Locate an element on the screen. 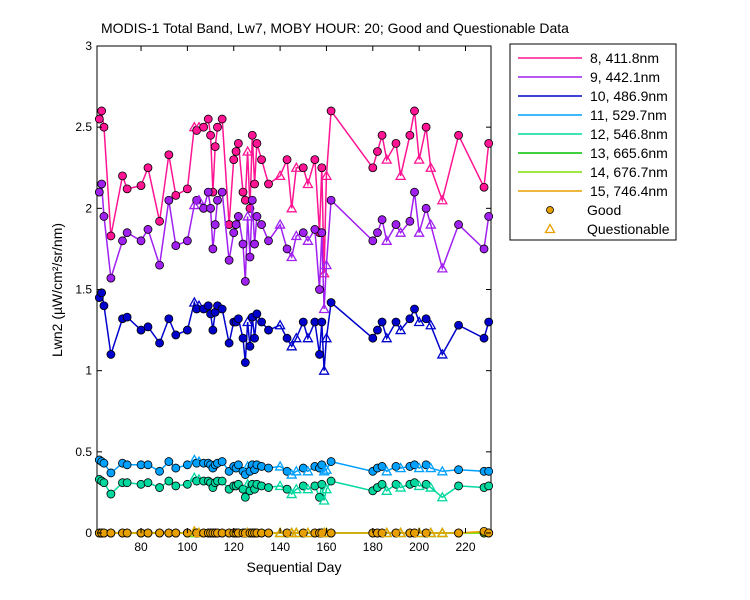  y-tick-label: 1 is located at coordinates (88, 371).